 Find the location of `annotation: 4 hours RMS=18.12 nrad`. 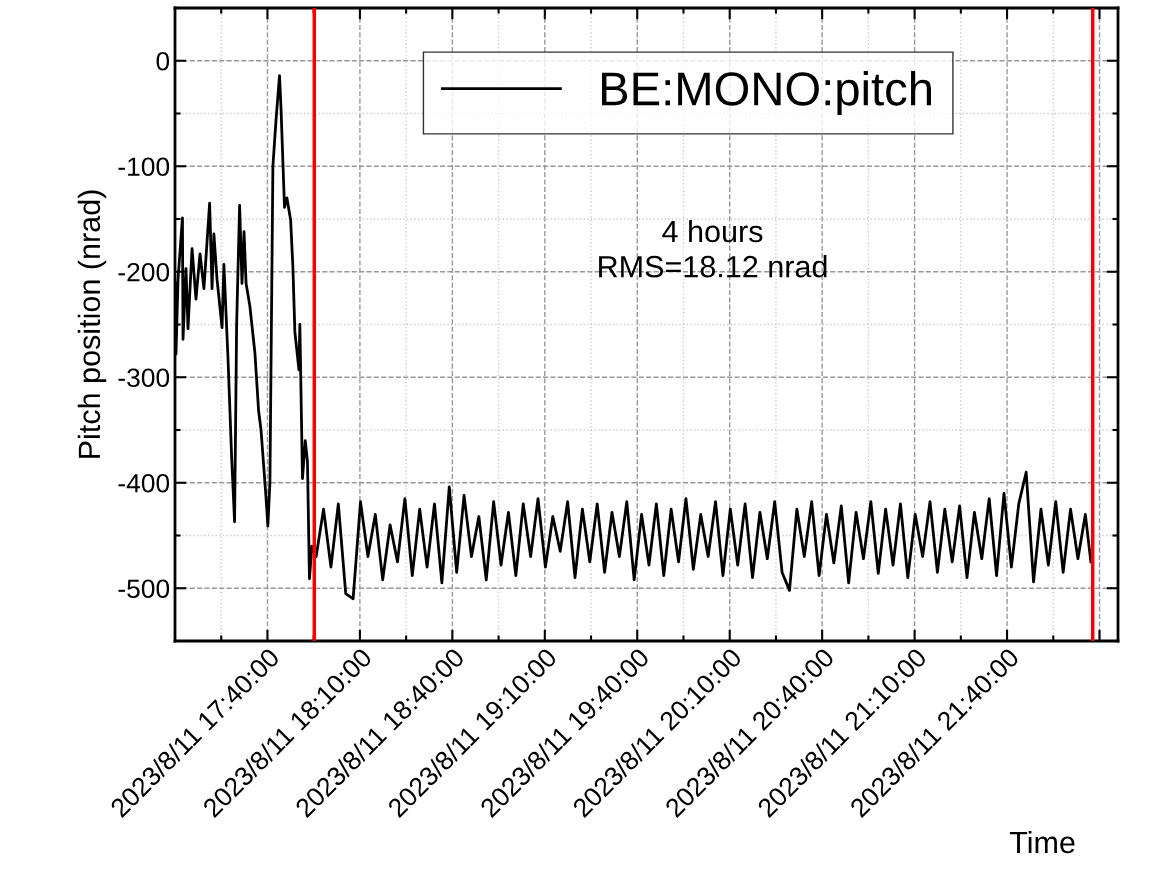

annotation: 4 hours RMS=18.12 nrad is located at coordinates (713, 248).